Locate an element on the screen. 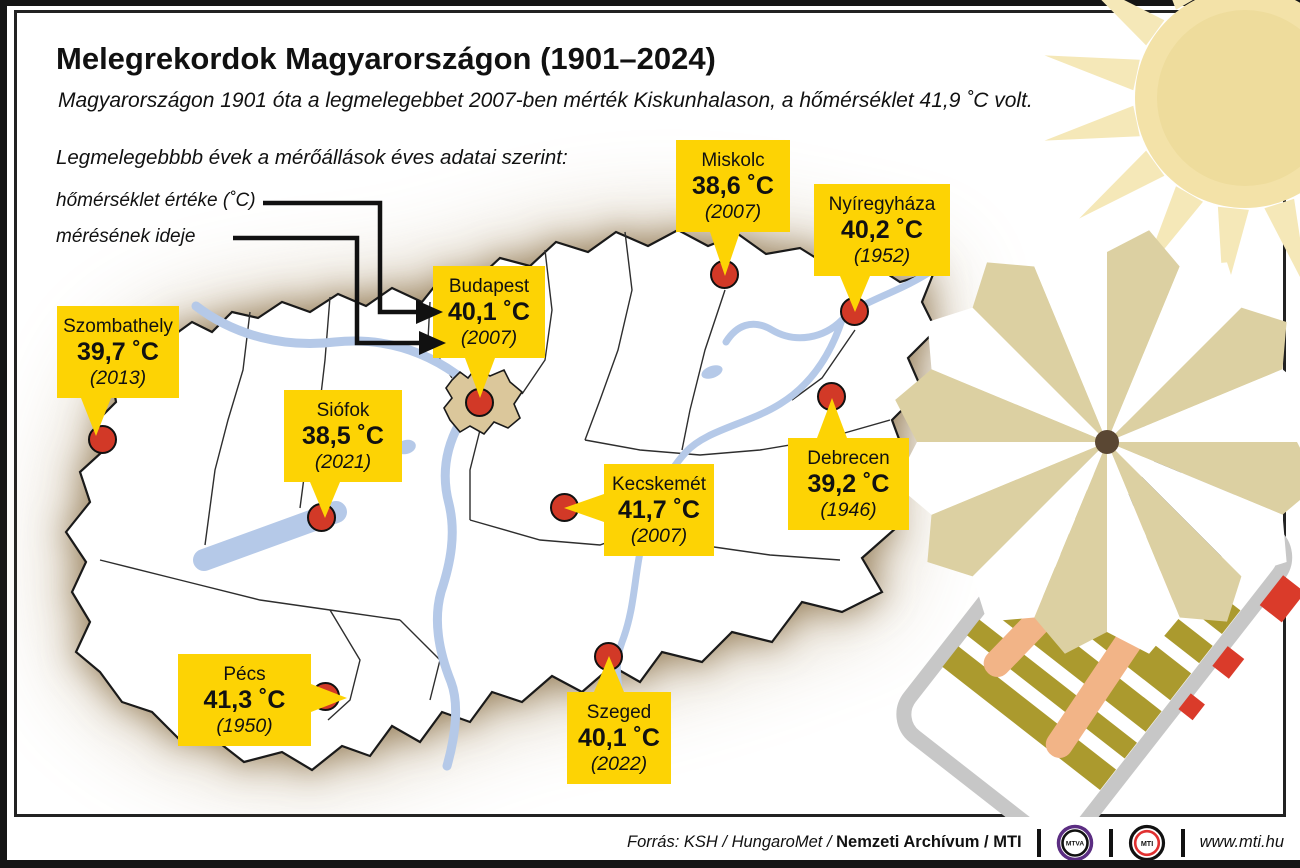 This screenshot has width=1300, height=868. city-temperature: 38,5 ˚C is located at coordinates (343, 436).